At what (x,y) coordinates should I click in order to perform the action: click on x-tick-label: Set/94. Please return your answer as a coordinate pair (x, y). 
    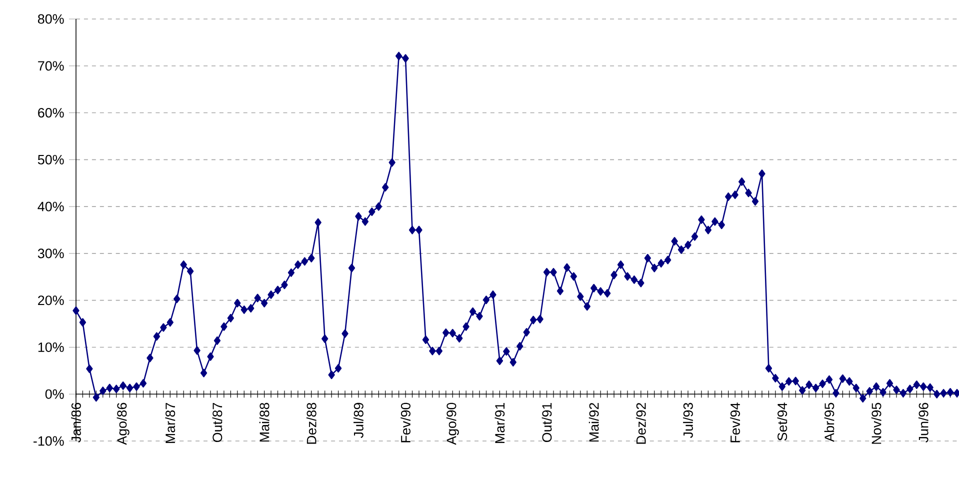
    Looking at the image, I should click on (782, 421).